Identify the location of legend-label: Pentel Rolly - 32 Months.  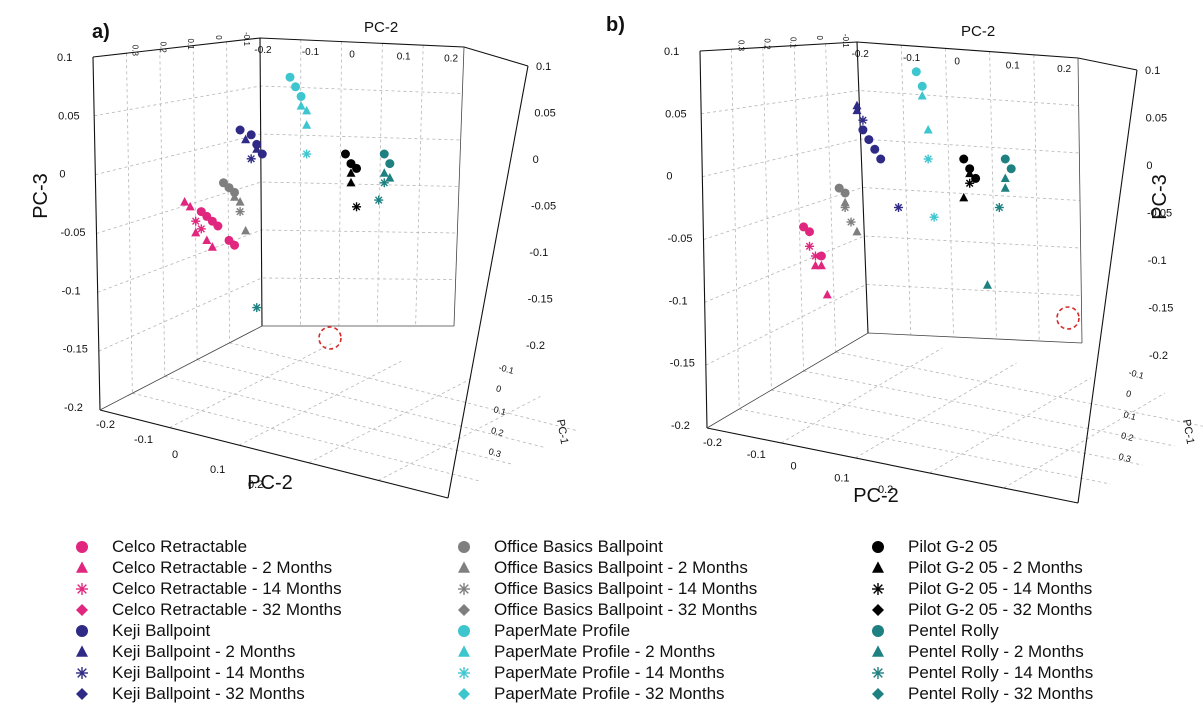
(1001, 693).